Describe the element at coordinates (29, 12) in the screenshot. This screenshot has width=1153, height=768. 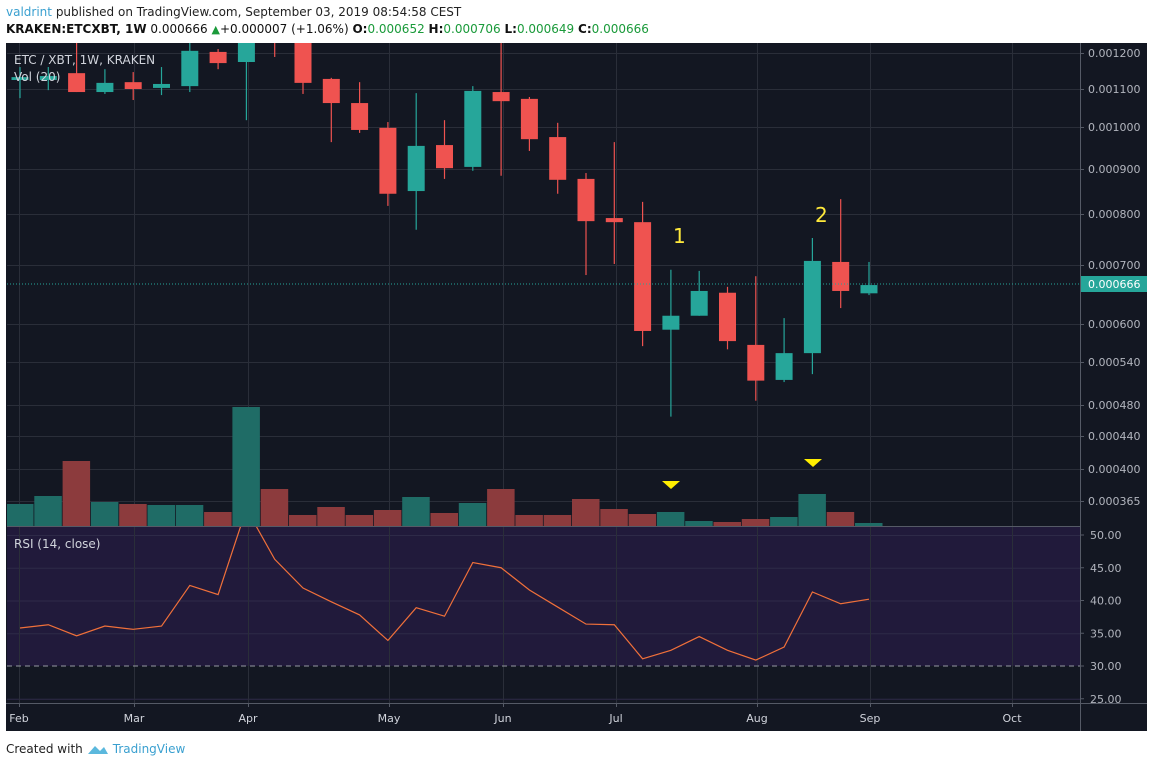
I see `author-link: valdrint` at that location.